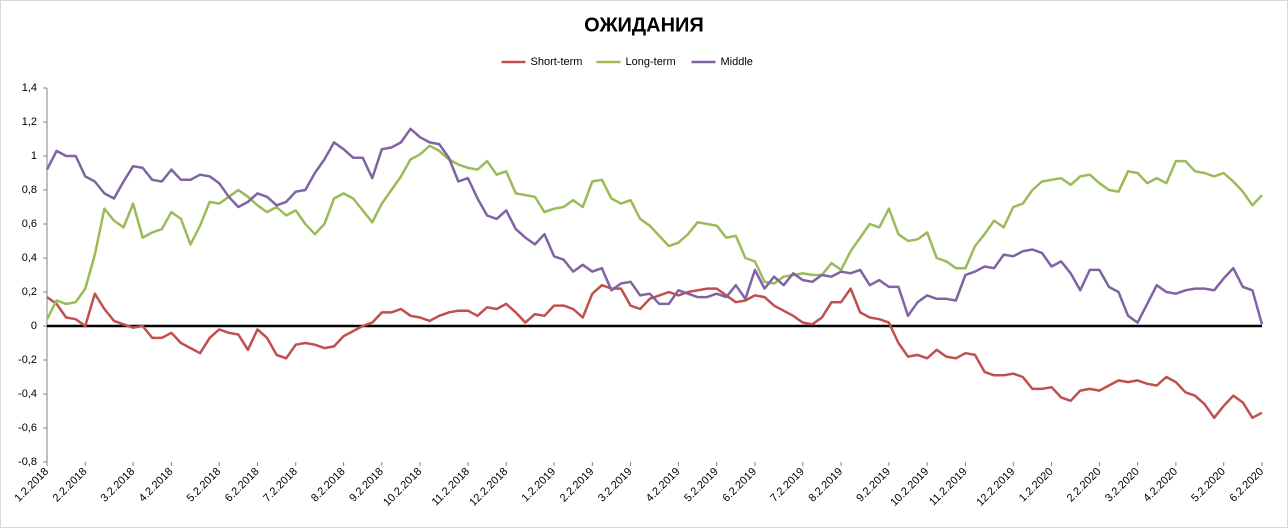 The height and width of the screenshot is (528, 1288). What do you see at coordinates (27, 394) in the screenshot?
I see `y-tick-label: -0,4` at bounding box center [27, 394].